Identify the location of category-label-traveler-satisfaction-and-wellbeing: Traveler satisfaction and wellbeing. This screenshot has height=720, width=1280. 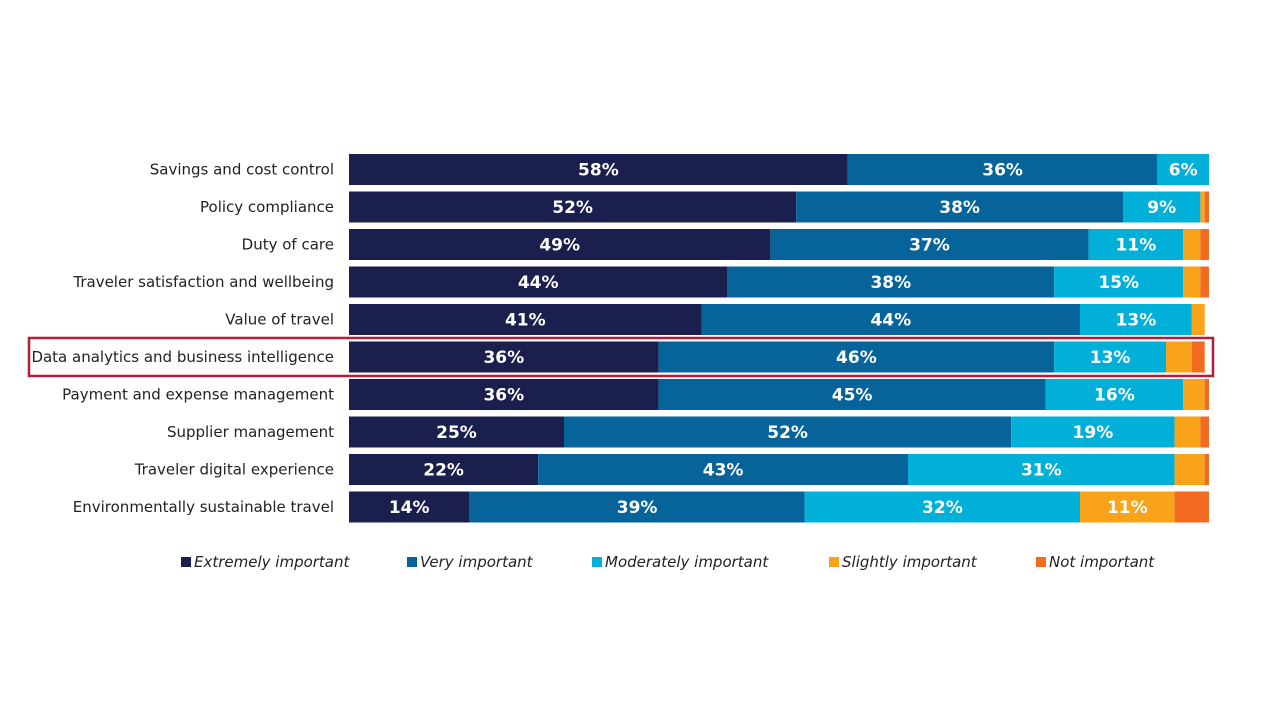
(203, 282).